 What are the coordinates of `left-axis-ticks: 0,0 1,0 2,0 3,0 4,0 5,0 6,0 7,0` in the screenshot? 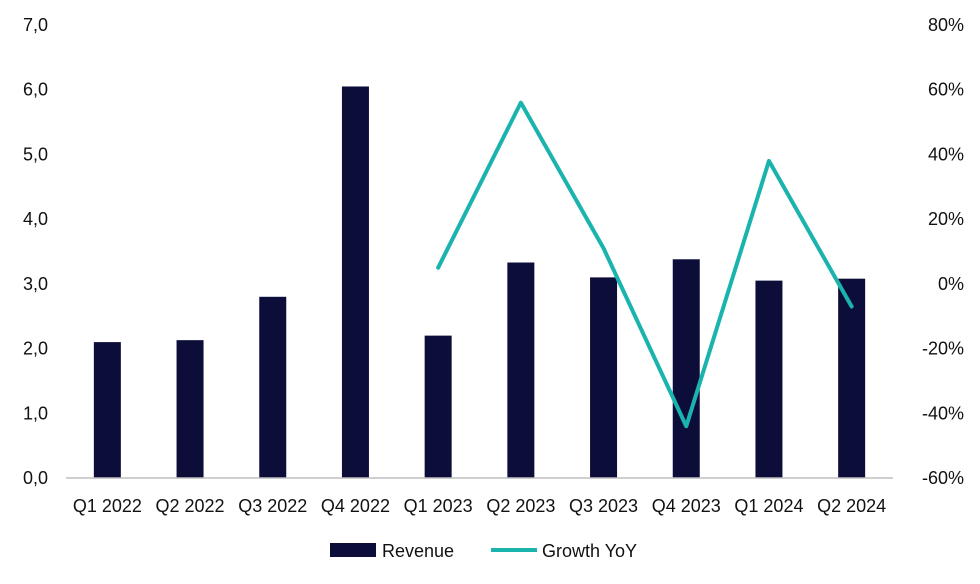 It's located at (35, 251).